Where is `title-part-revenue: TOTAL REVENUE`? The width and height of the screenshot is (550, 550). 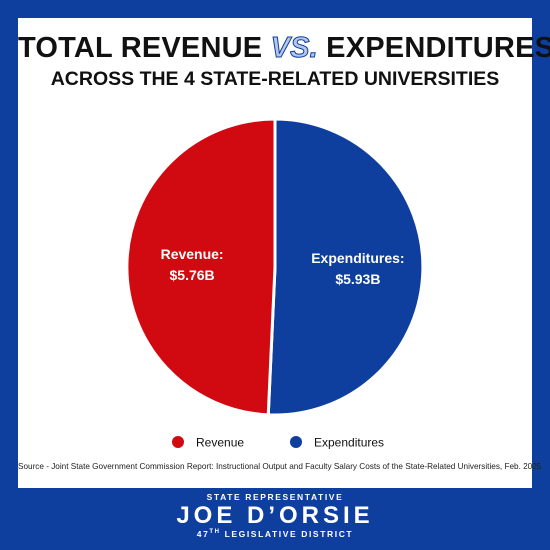 title-part-revenue: TOTAL REVENUE is located at coordinates (144, 48).